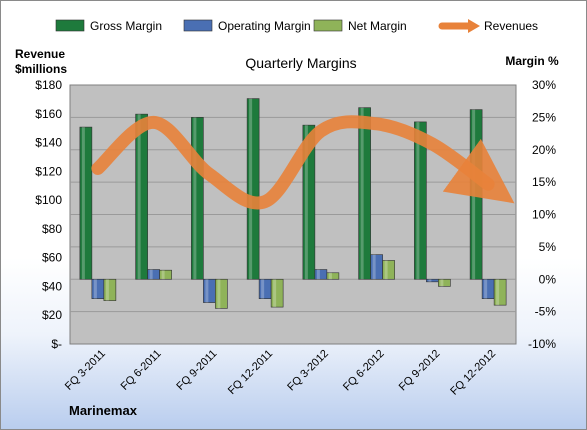 The width and height of the screenshot is (587, 430). Describe the element at coordinates (364, 371) in the screenshot. I see `x-tick-label: FQ 6-2012` at that location.